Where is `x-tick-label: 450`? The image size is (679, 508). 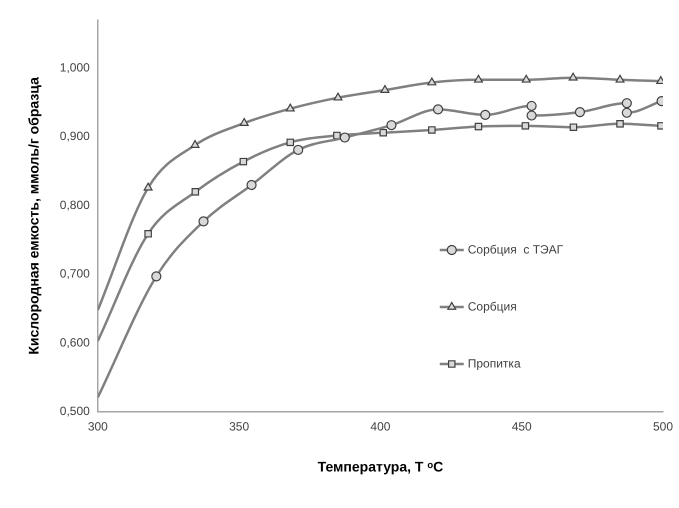 x-tick-label: 450 is located at coordinates (522, 426).